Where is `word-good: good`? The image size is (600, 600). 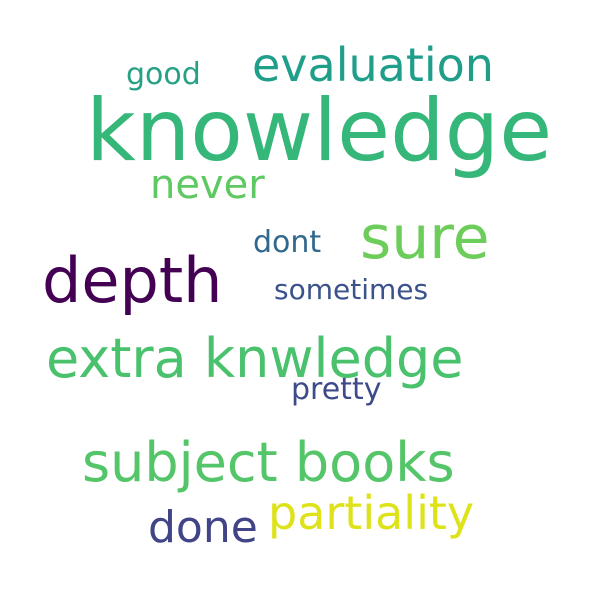 word-good: good is located at coordinates (163, 74).